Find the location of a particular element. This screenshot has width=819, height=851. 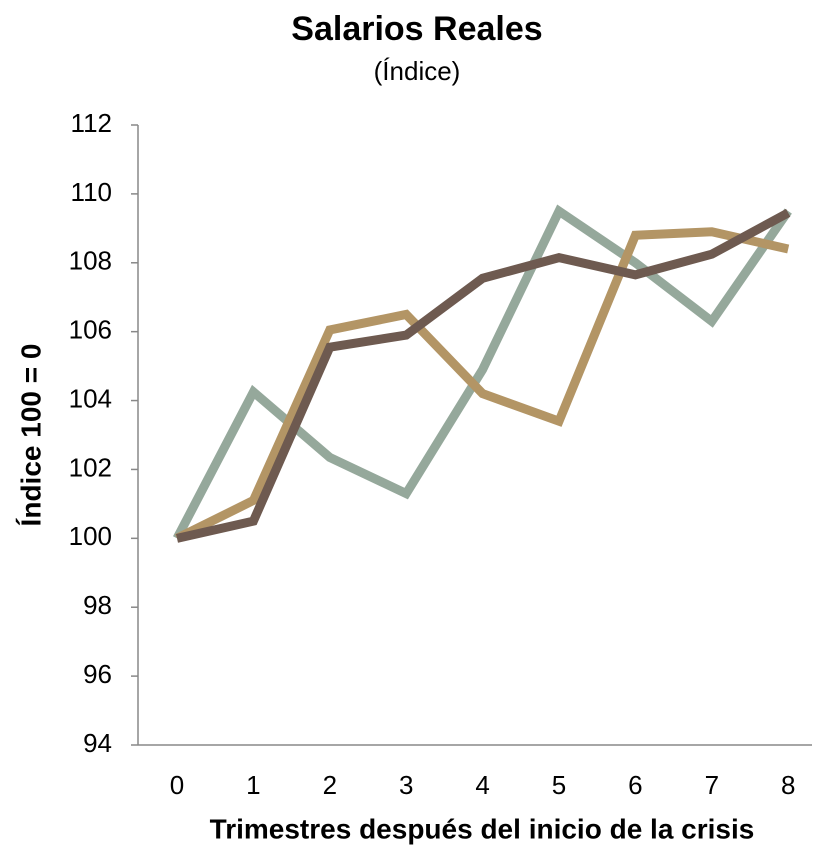

y-tick-label: 100 is located at coordinates (90, 536).